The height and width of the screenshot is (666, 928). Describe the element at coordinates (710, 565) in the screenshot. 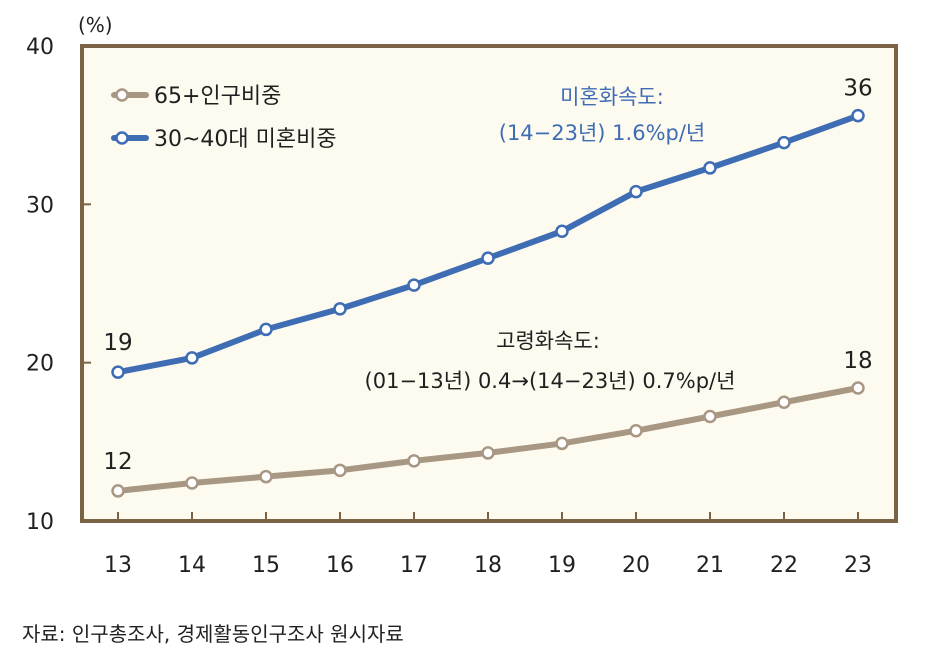

I see `x-tick-label-8: 21` at that location.